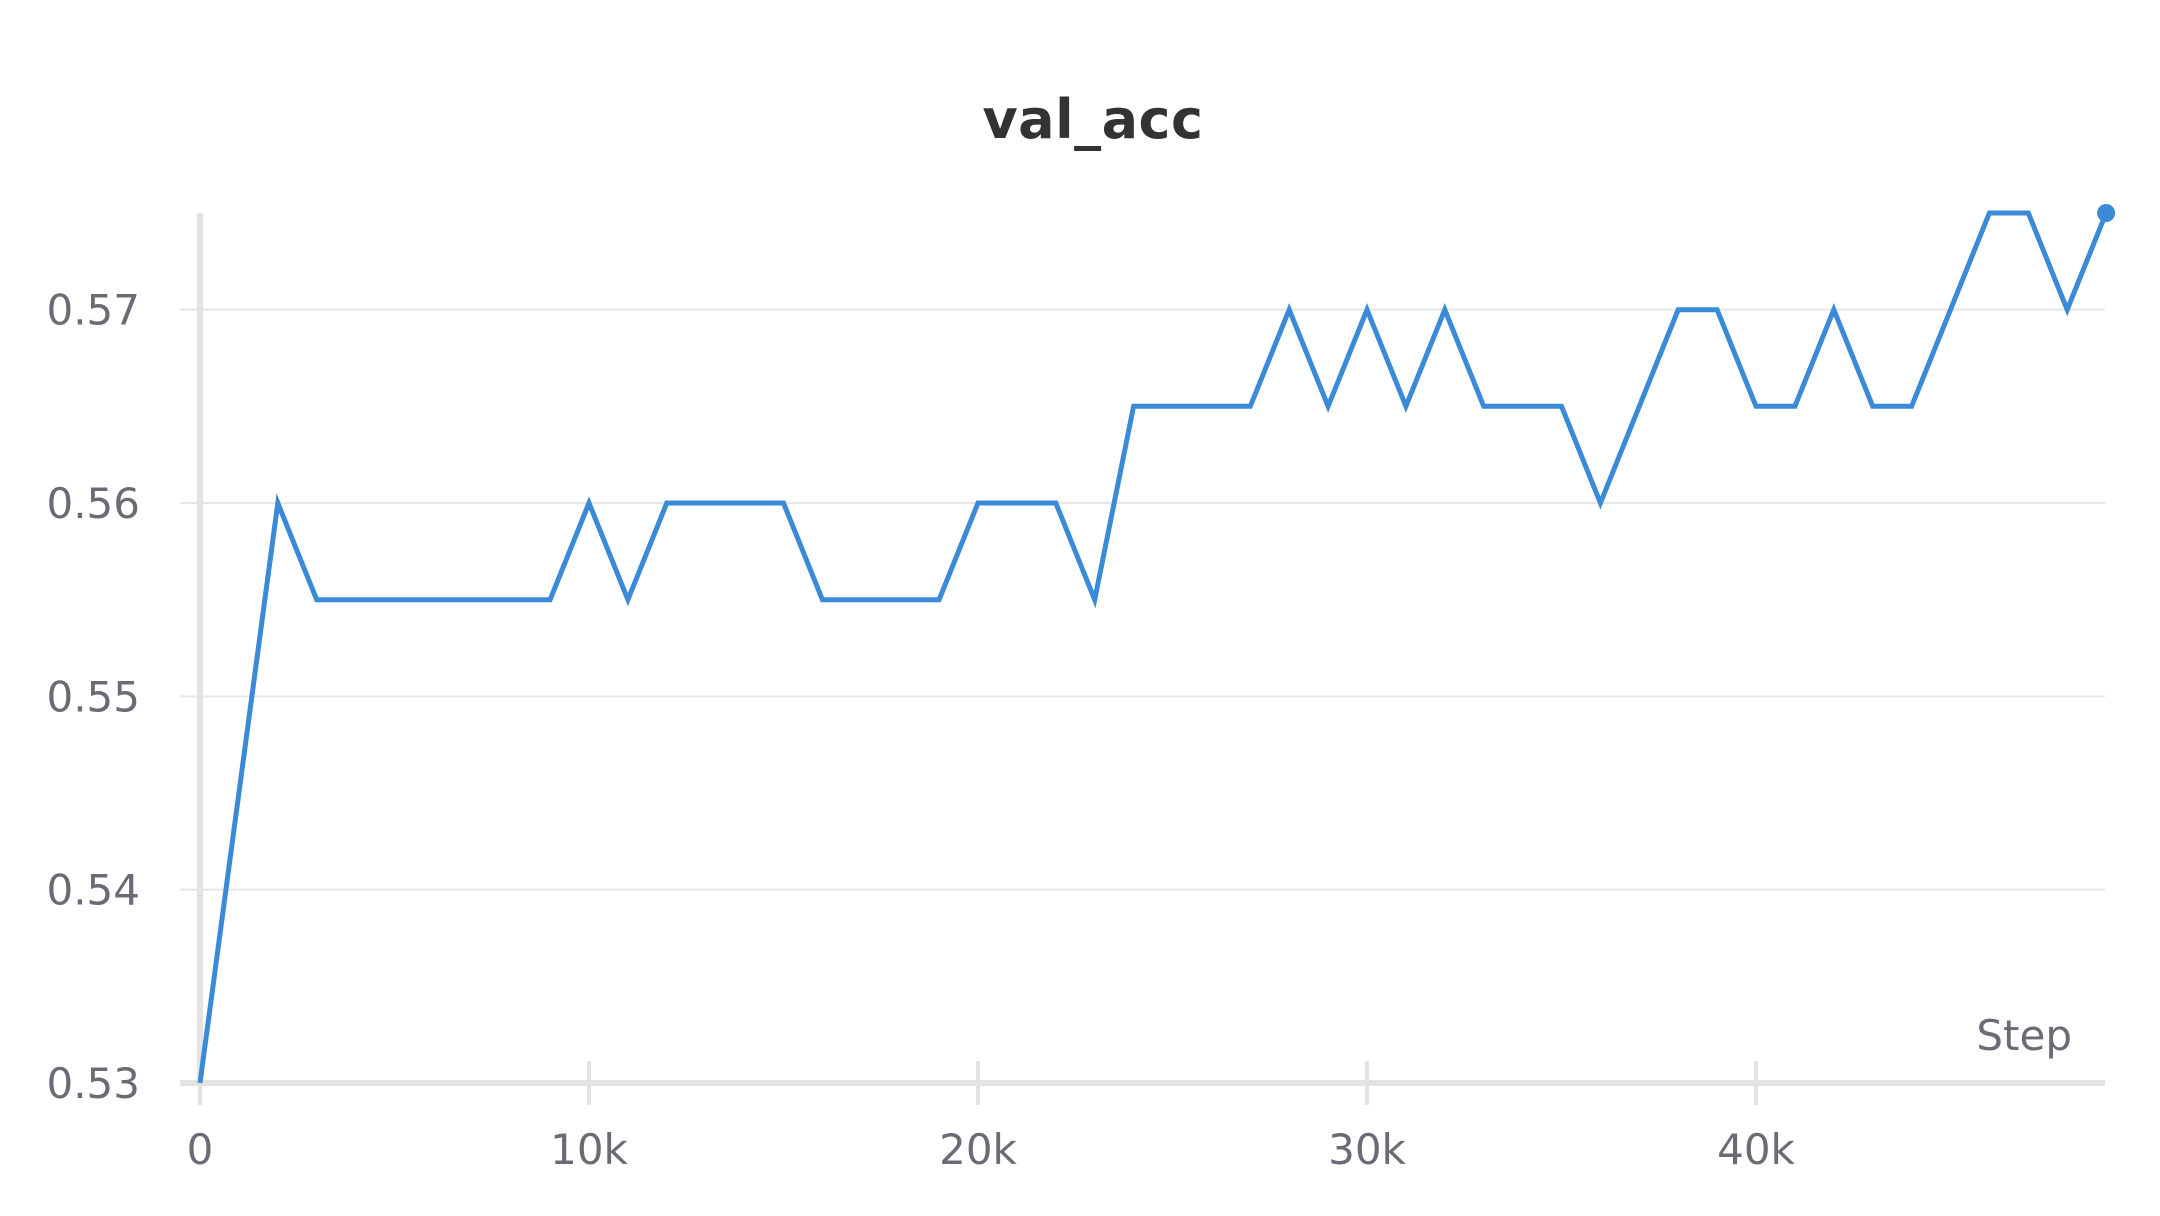 This screenshot has height=1216, width=2160. Describe the element at coordinates (978, 1149) in the screenshot. I see `x-tick-label: 20k` at that location.